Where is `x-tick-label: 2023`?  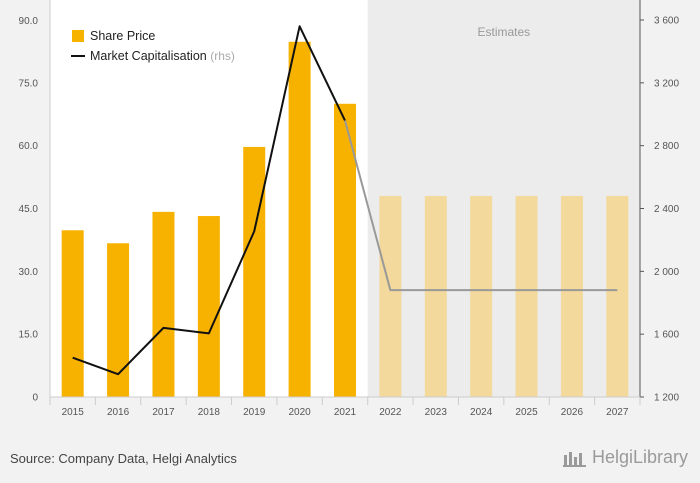 x-tick-label: 2023 is located at coordinates (436, 412).